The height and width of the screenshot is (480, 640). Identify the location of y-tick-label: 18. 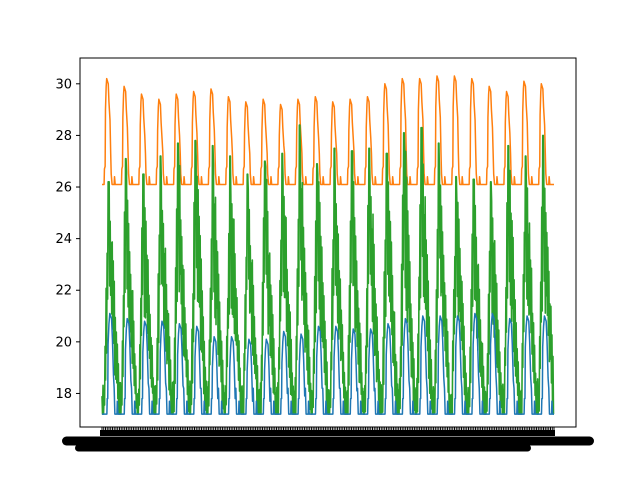
(63, 394).